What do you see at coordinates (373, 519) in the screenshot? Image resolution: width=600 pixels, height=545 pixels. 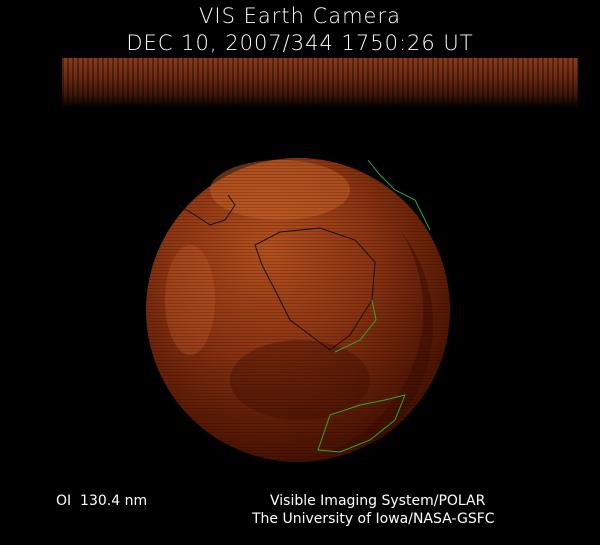 I see `credit-line-2: The University of Iowa/NASA-GSFC` at bounding box center [373, 519].